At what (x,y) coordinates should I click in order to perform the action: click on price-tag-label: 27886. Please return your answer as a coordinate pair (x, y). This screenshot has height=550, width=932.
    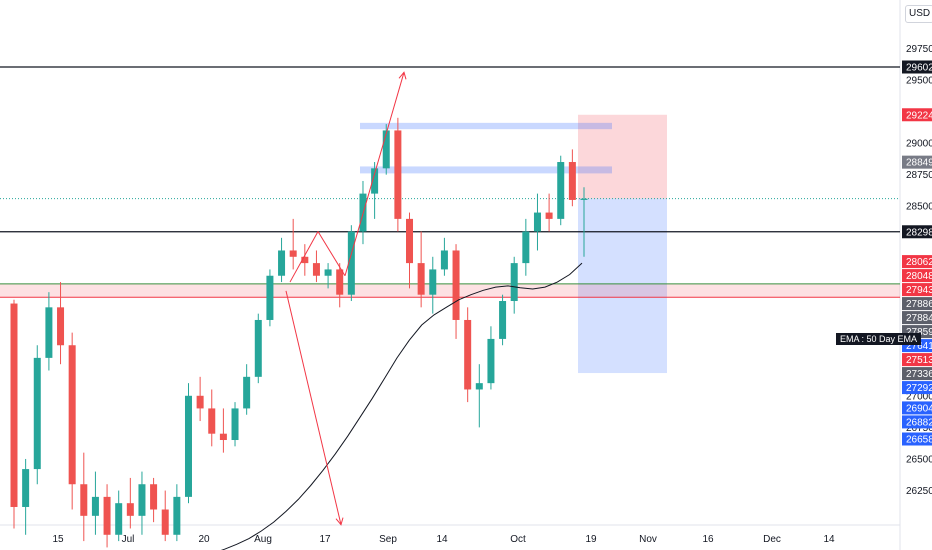
    Looking at the image, I should click on (919, 304).